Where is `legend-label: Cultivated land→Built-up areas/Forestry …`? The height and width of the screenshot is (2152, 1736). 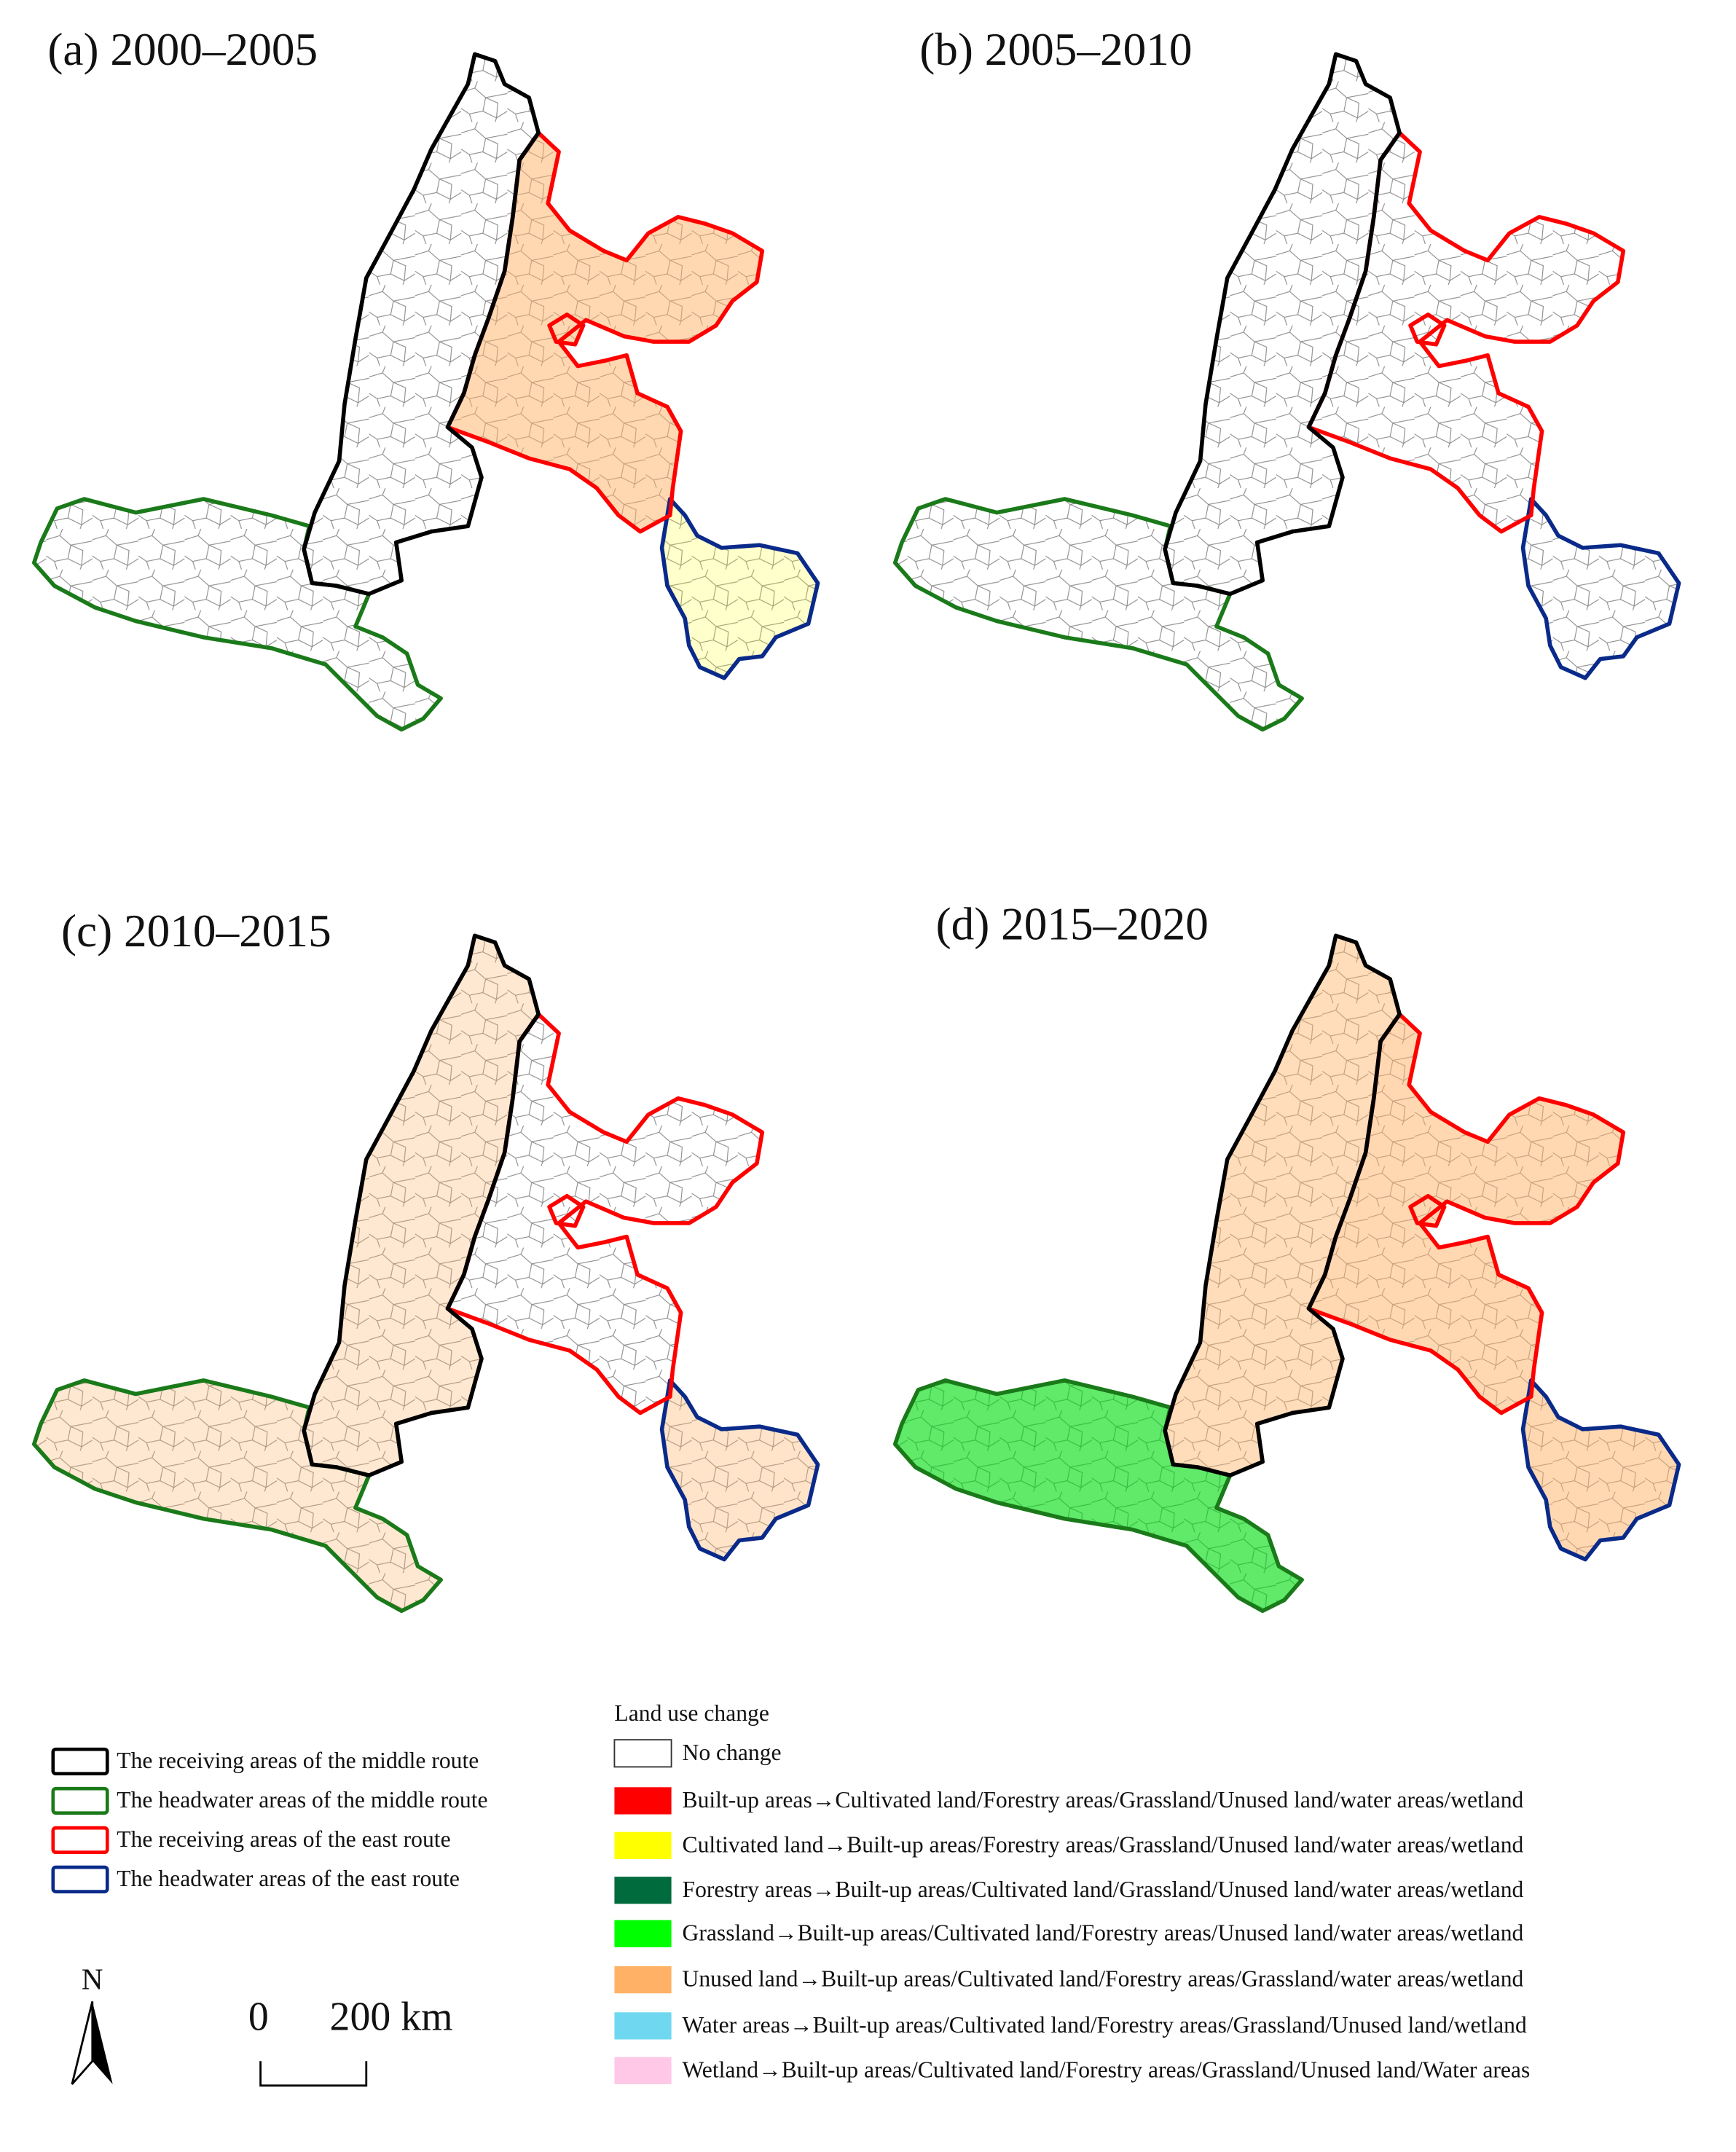 legend-label: Cultivated land→Built-up areas/Forestry … is located at coordinates (1102, 1844).